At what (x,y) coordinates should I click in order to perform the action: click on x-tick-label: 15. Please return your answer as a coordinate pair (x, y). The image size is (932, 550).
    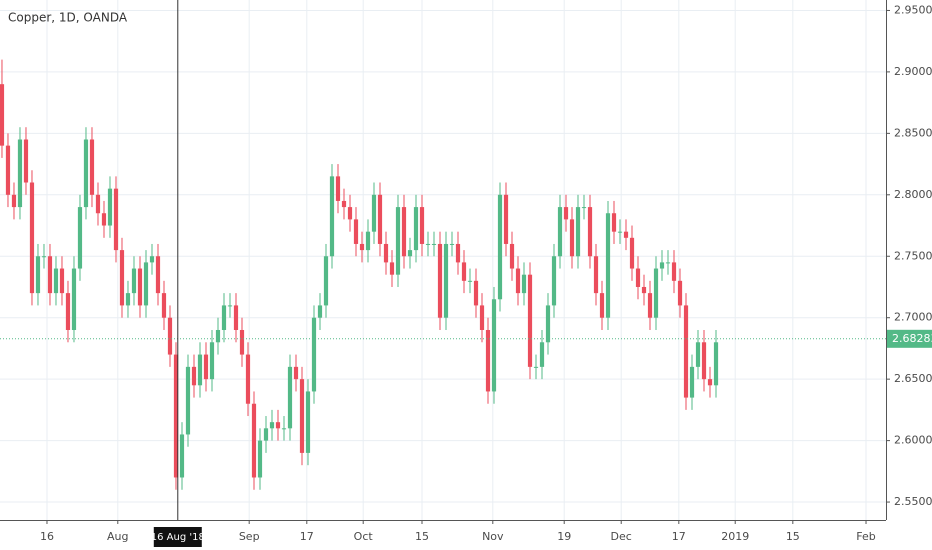
    Looking at the image, I should click on (422, 536).